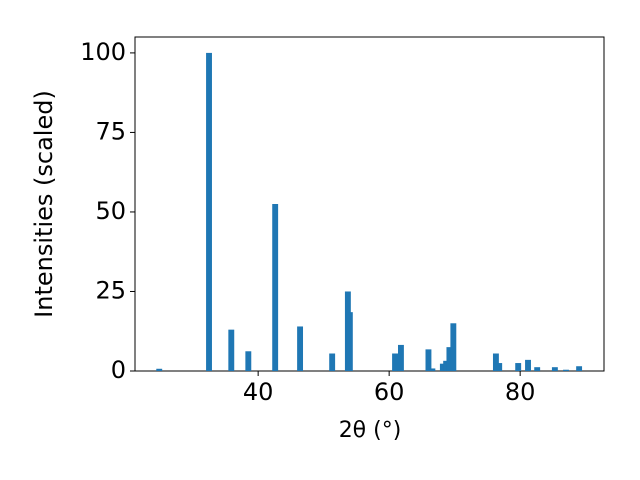 This screenshot has height=480, width=640. I want to click on x-axis-label: 2θ (°), so click(370, 430).